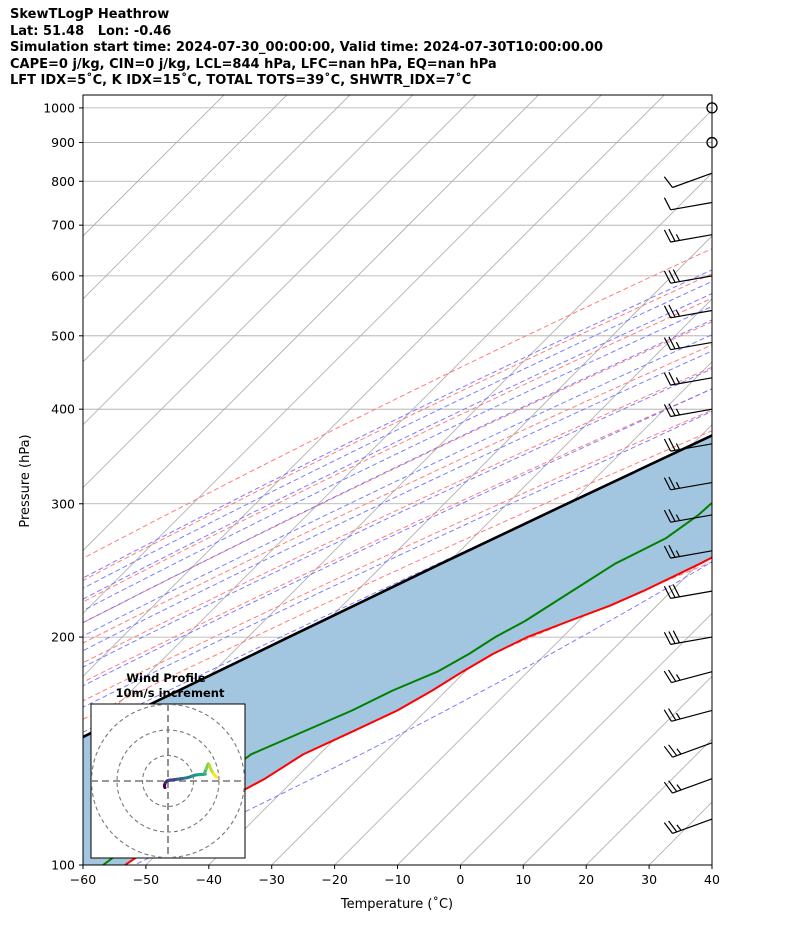 The image size is (794, 937). I want to click on x-tick-label: 20, so click(586, 879).